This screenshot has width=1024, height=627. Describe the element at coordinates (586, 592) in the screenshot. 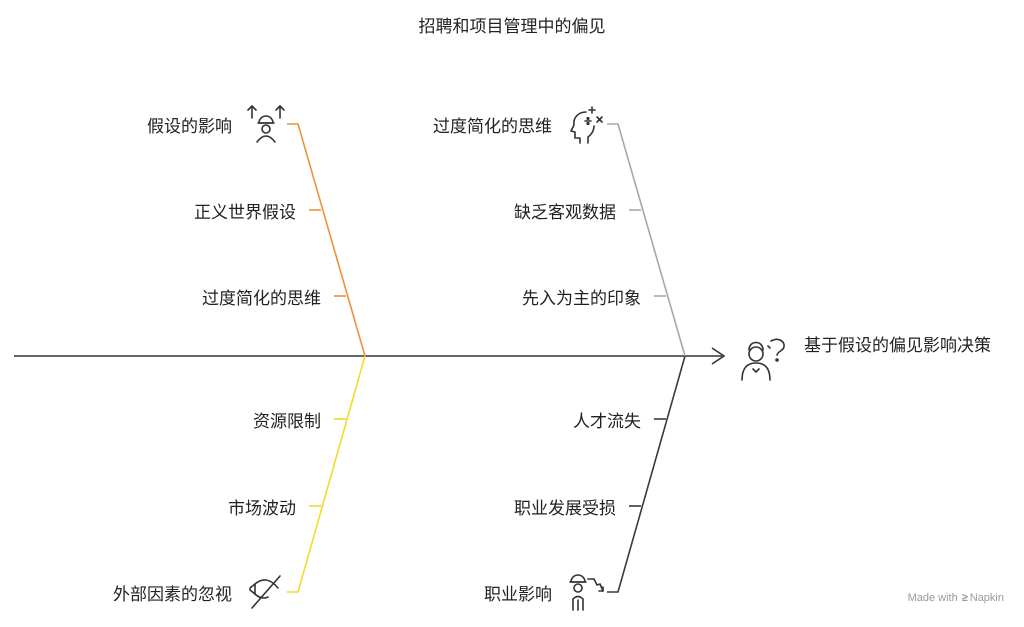

I see `person-decline-icon` at that location.